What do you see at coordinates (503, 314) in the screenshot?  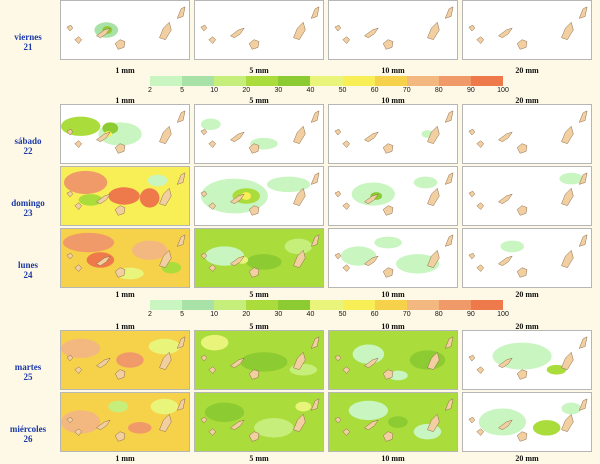 I see `legend-tick-label: 100` at bounding box center [503, 314].